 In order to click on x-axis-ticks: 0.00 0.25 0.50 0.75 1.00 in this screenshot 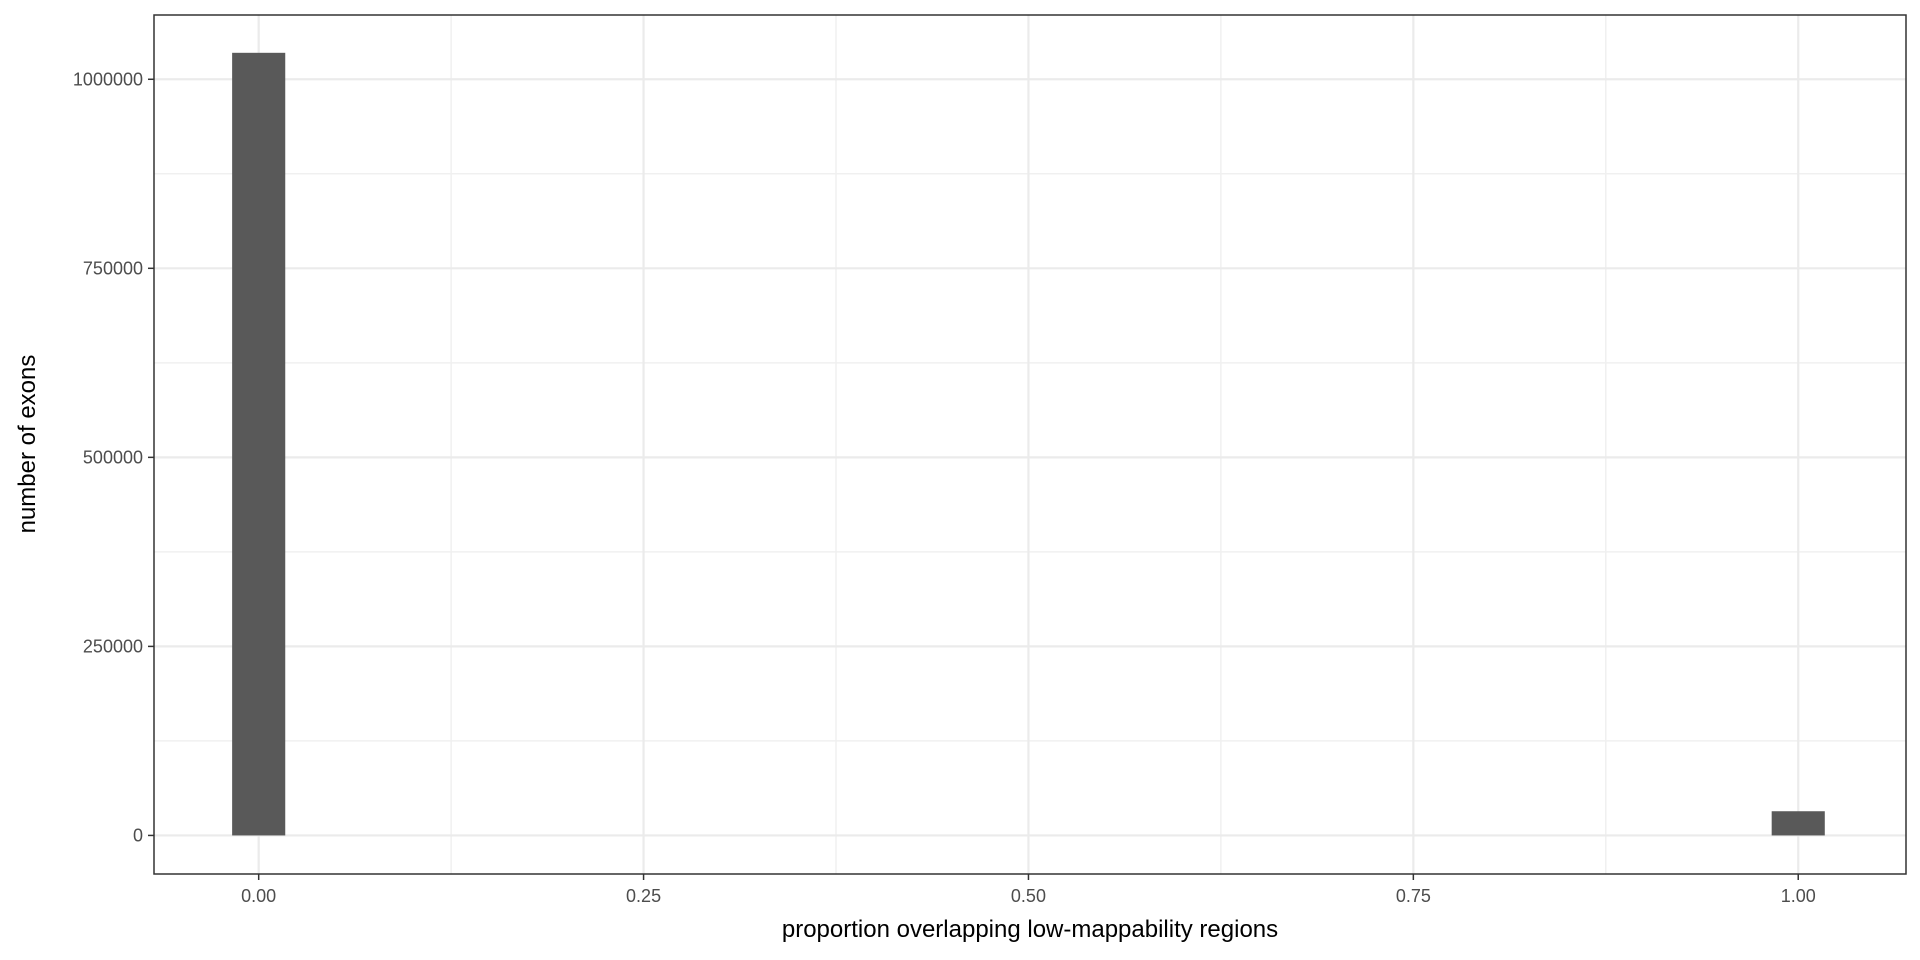, I will do `click(1028, 890)`.